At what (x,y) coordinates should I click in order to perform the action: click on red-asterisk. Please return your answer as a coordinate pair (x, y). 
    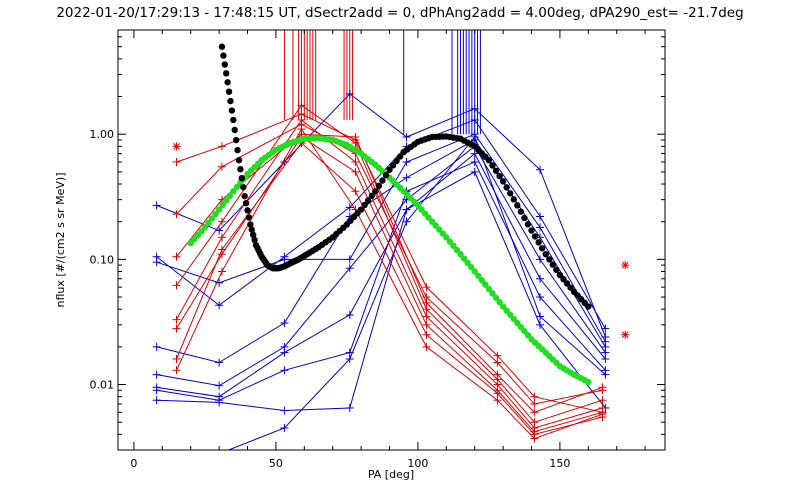
    Looking at the image, I should click on (625, 334).